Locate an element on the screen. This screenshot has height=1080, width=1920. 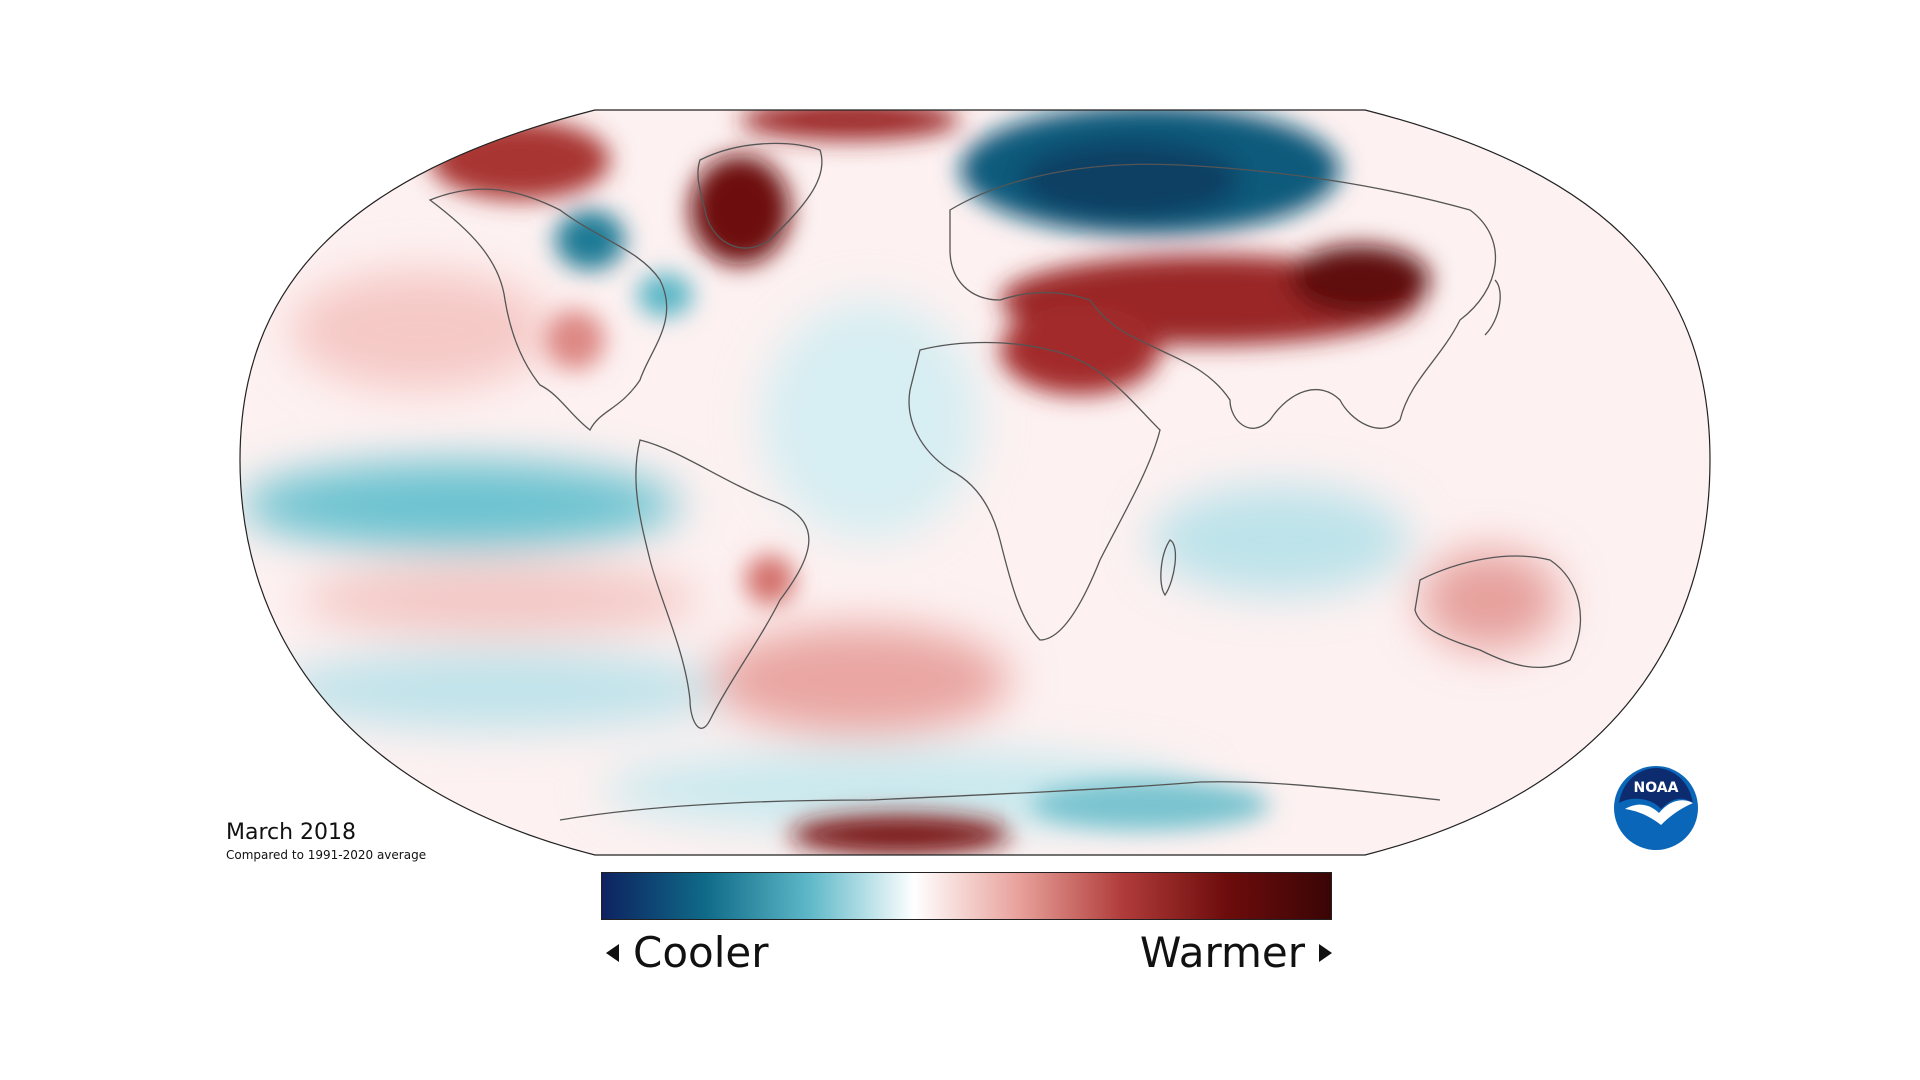
antarctic-warm is located at coordinates (900, 835).